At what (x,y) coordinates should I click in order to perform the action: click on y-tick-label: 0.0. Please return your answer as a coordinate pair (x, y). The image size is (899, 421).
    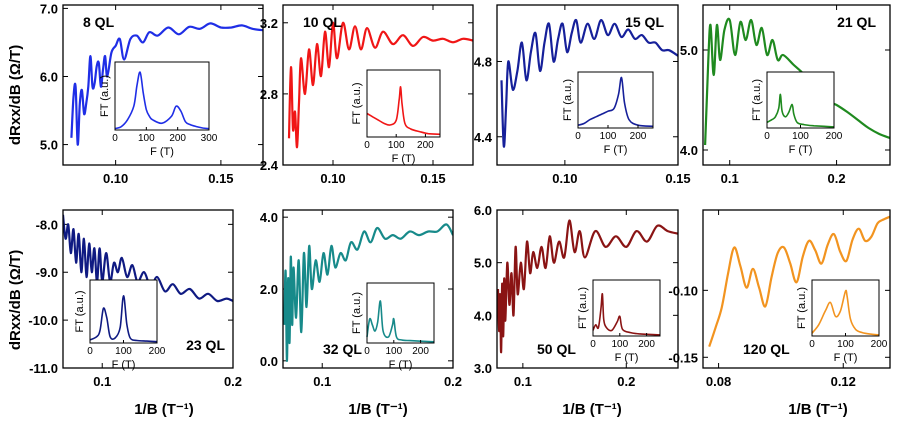
    Looking at the image, I should click on (269, 361).